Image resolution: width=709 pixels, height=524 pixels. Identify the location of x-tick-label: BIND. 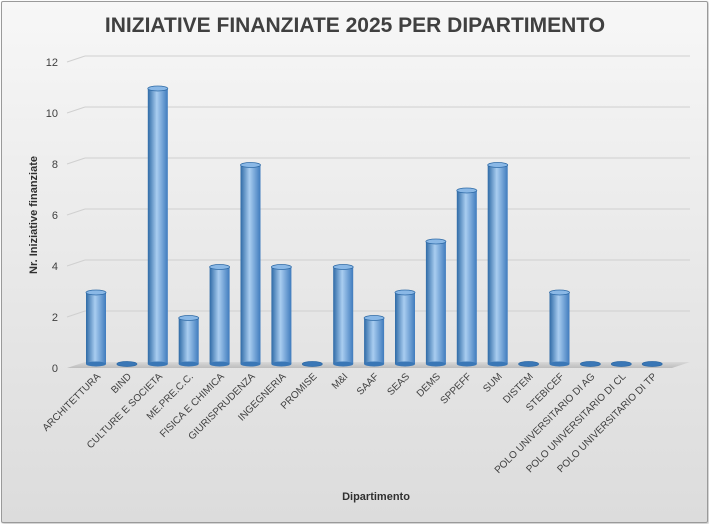
(121, 383).